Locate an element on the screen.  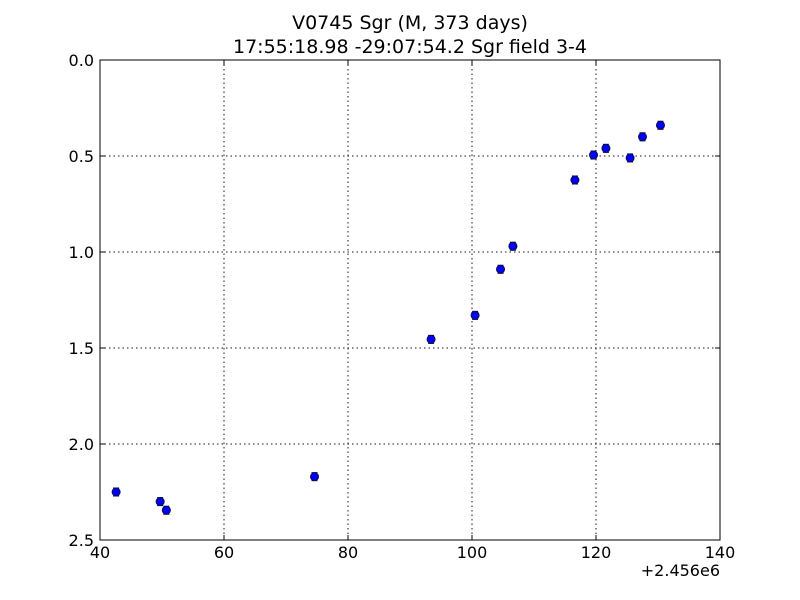
chart-subtitle: 17:55:18.98 -29:07:54.2 Sgr field 3-4 is located at coordinates (410, 47).